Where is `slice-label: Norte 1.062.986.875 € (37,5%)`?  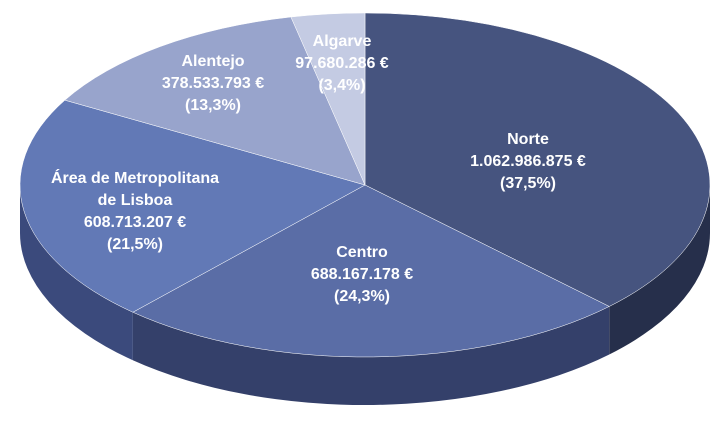
slice-label: Norte 1.062.986.875 € (37,5%) is located at coordinates (528, 162).